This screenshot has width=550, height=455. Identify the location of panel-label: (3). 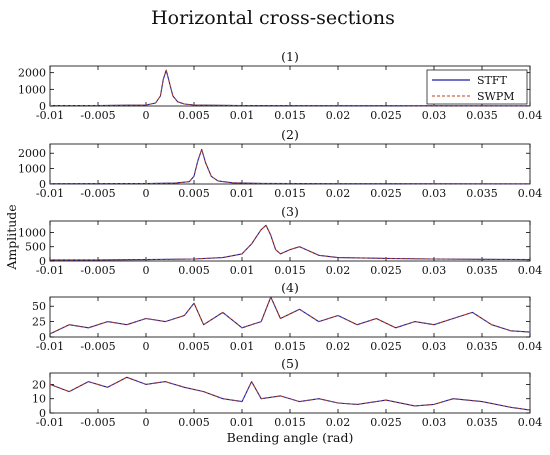
(290, 211).